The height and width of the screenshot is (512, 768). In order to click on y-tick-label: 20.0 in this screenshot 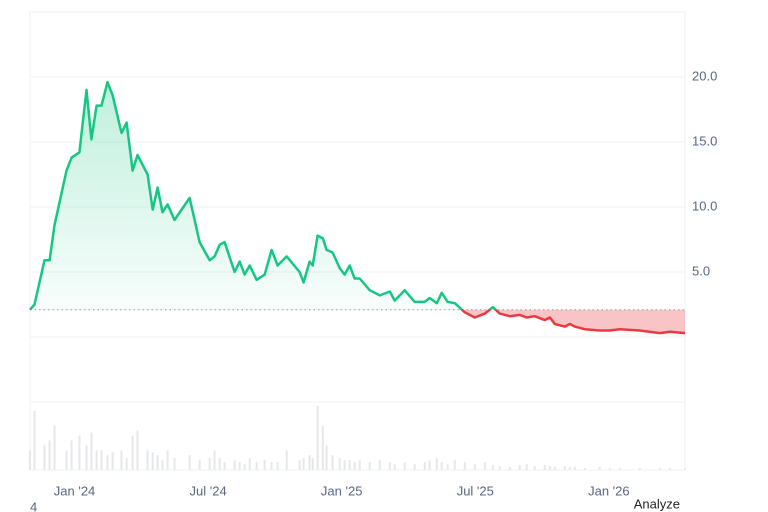, I will do `click(704, 75)`.